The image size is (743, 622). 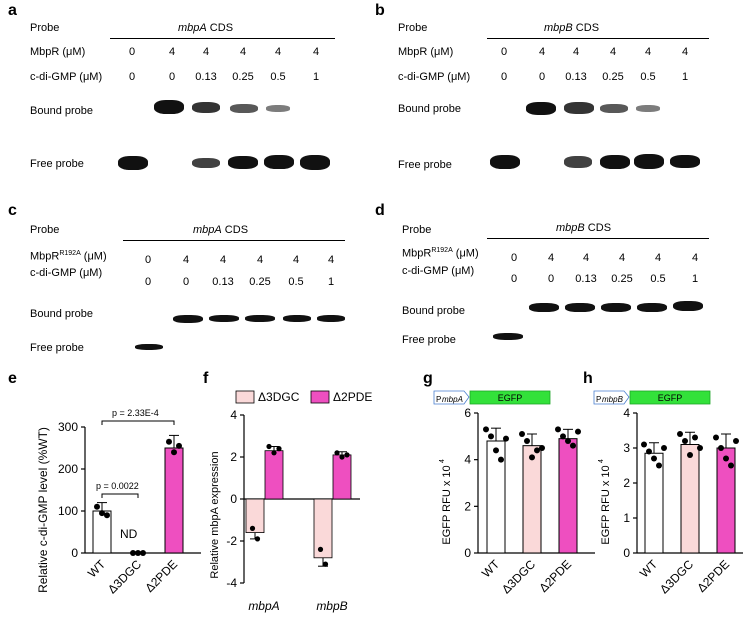 What do you see at coordinates (606, 504) in the screenshot?
I see `y-axis-label: EGFP RFU x 10` at bounding box center [606, 504].